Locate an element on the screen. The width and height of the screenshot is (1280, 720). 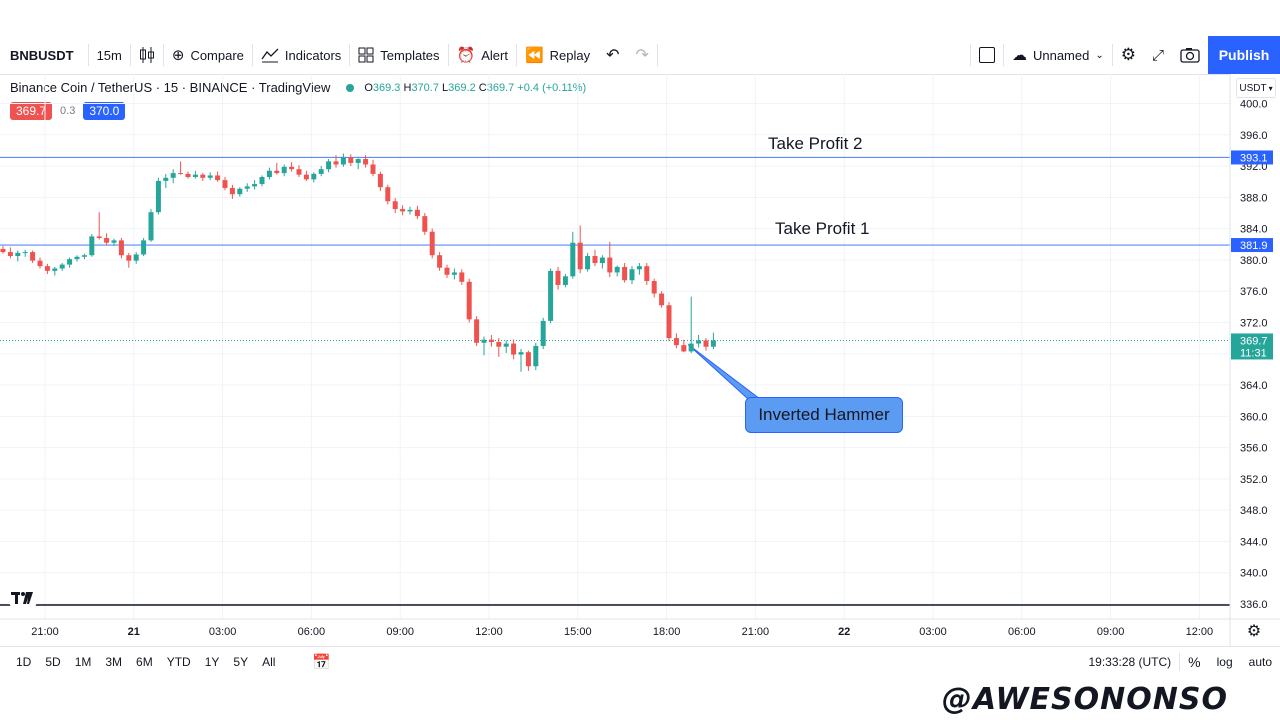
range-button-5d: 5D is located at coordinates (53, 662).